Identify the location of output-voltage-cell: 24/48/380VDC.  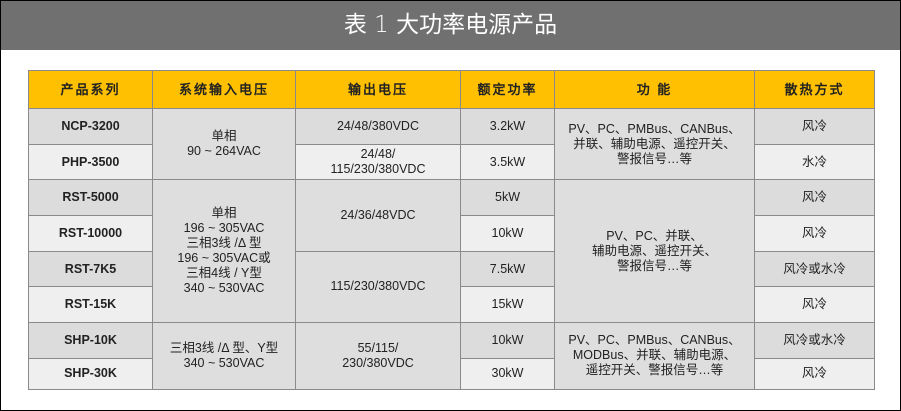
(378, 126).